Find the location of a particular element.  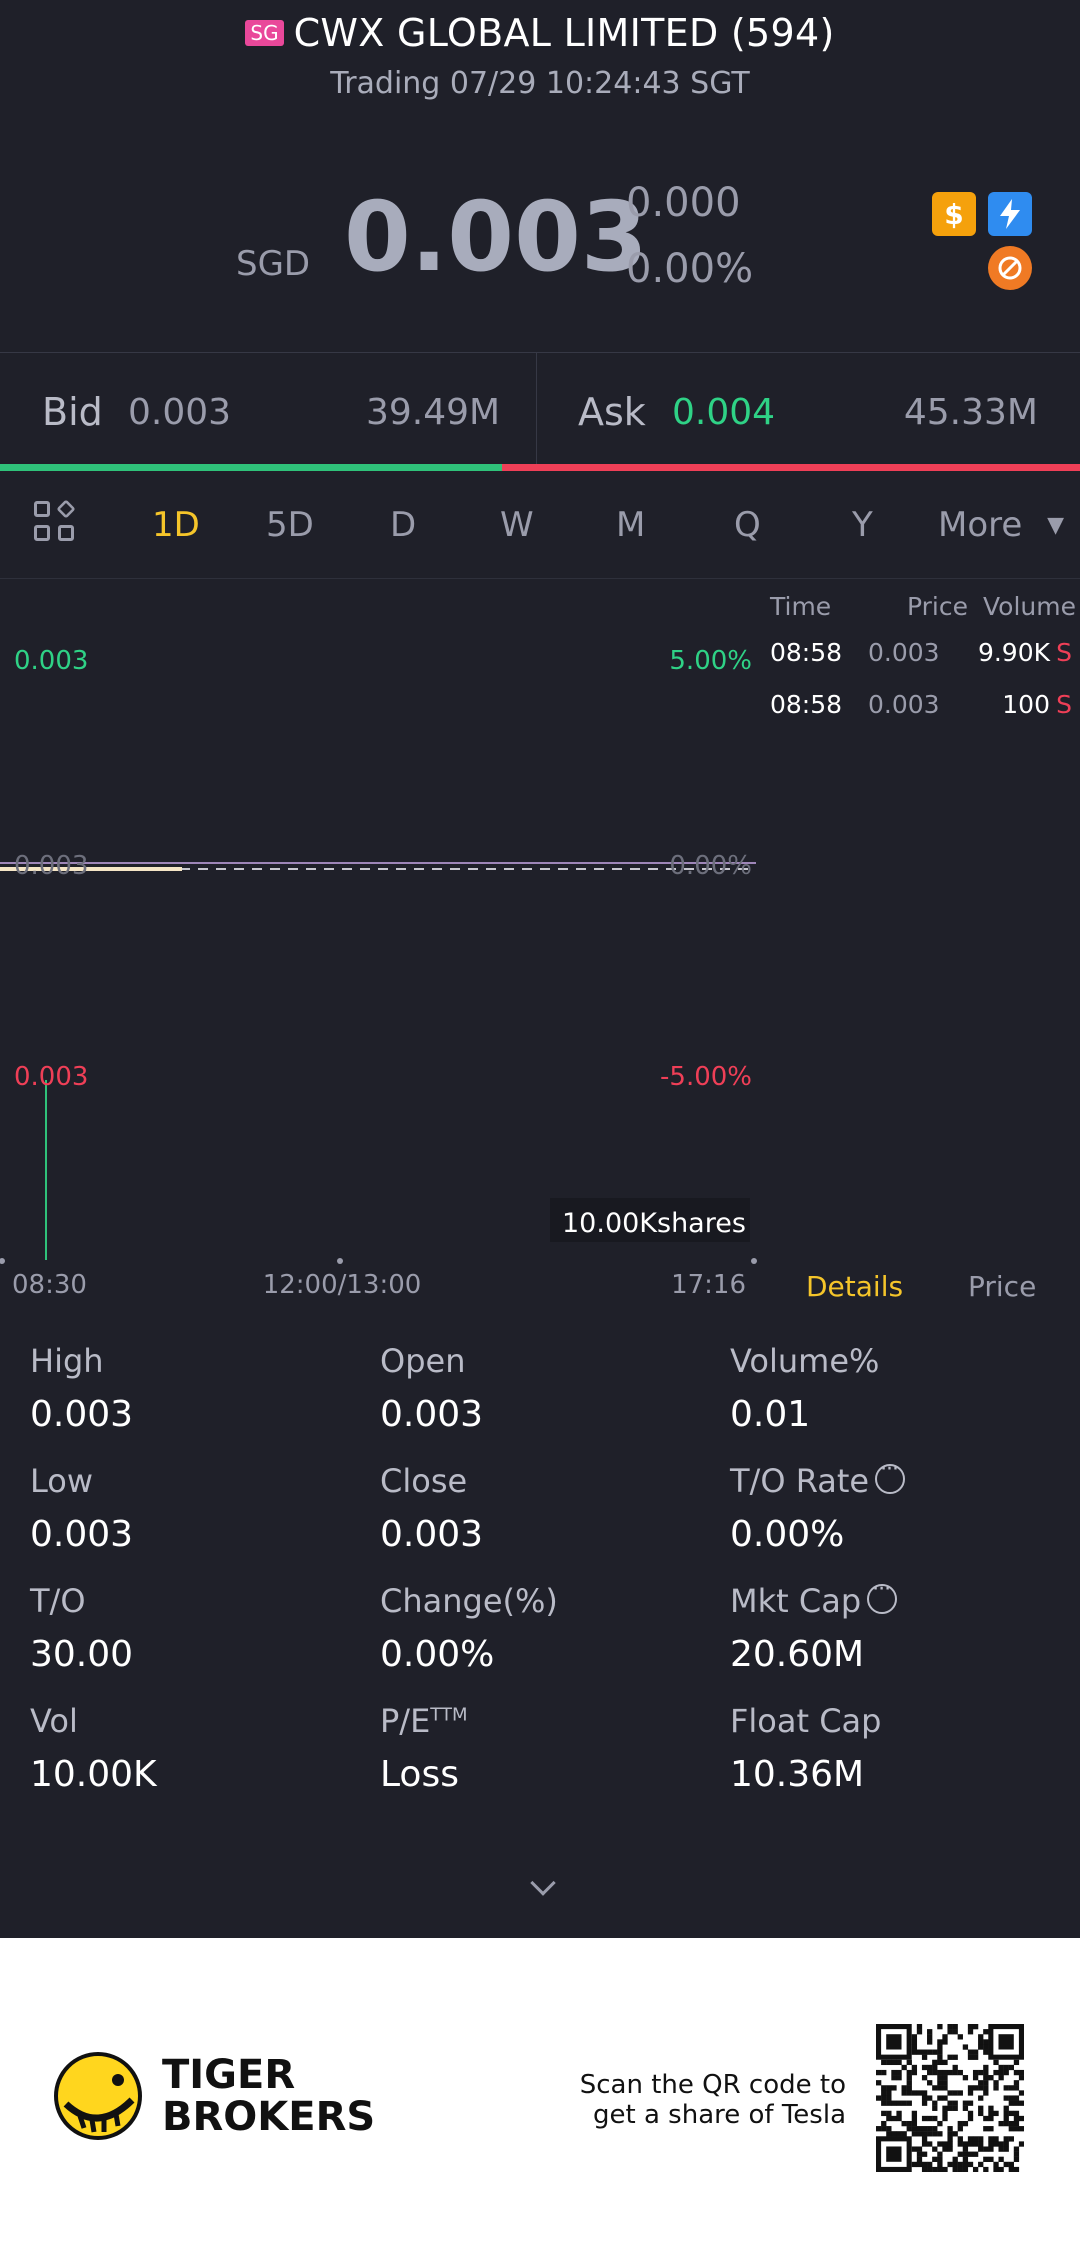

promo-line-1: Scan the QR code to is located at coordinates (712, 2085).